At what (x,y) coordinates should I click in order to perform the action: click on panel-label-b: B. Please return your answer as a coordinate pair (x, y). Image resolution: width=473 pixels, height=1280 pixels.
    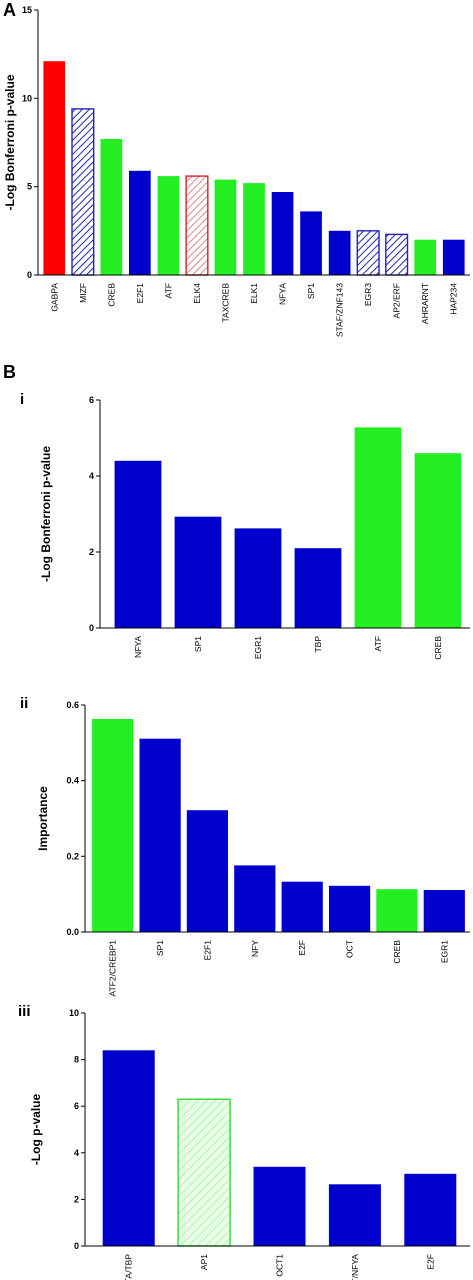
    Looking at the image, I should click on (9, 372).